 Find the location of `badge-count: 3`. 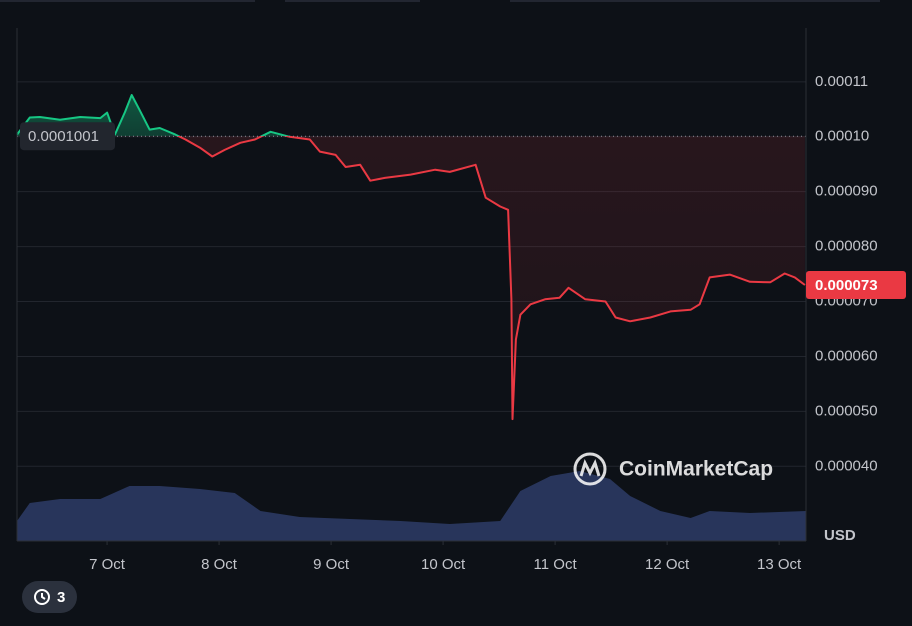

badge-count: 3 is located at coordinates (61, 597).